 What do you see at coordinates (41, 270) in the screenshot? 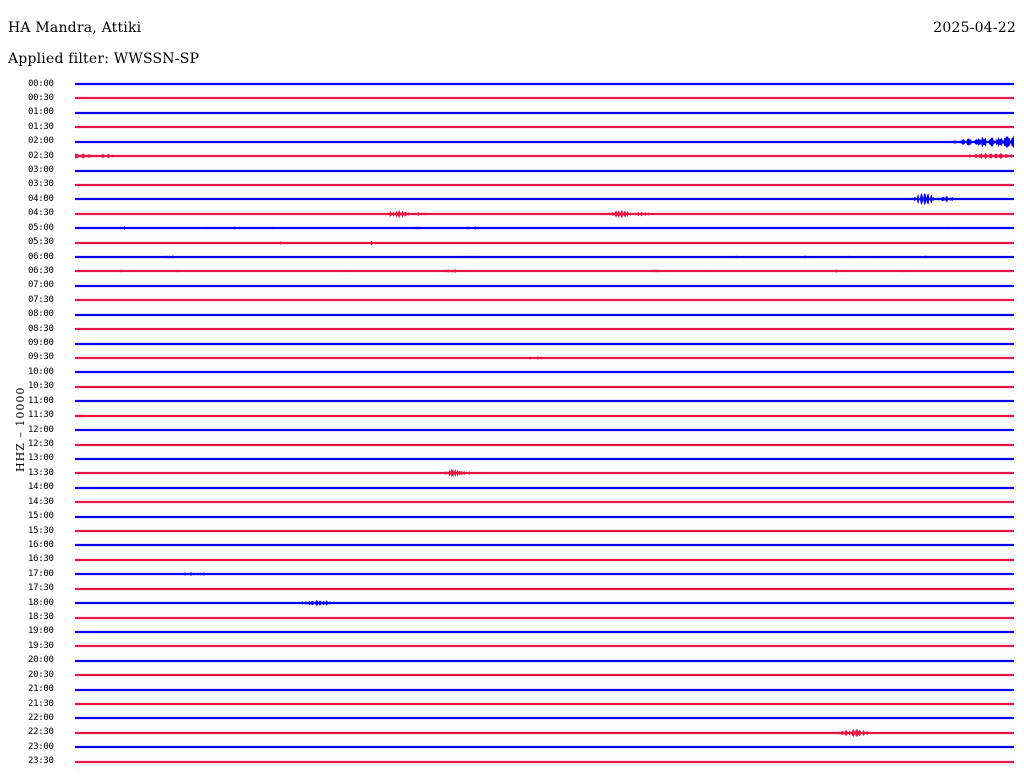
I see `time-tick-label: 06:30` at bounding box center [41, 270].